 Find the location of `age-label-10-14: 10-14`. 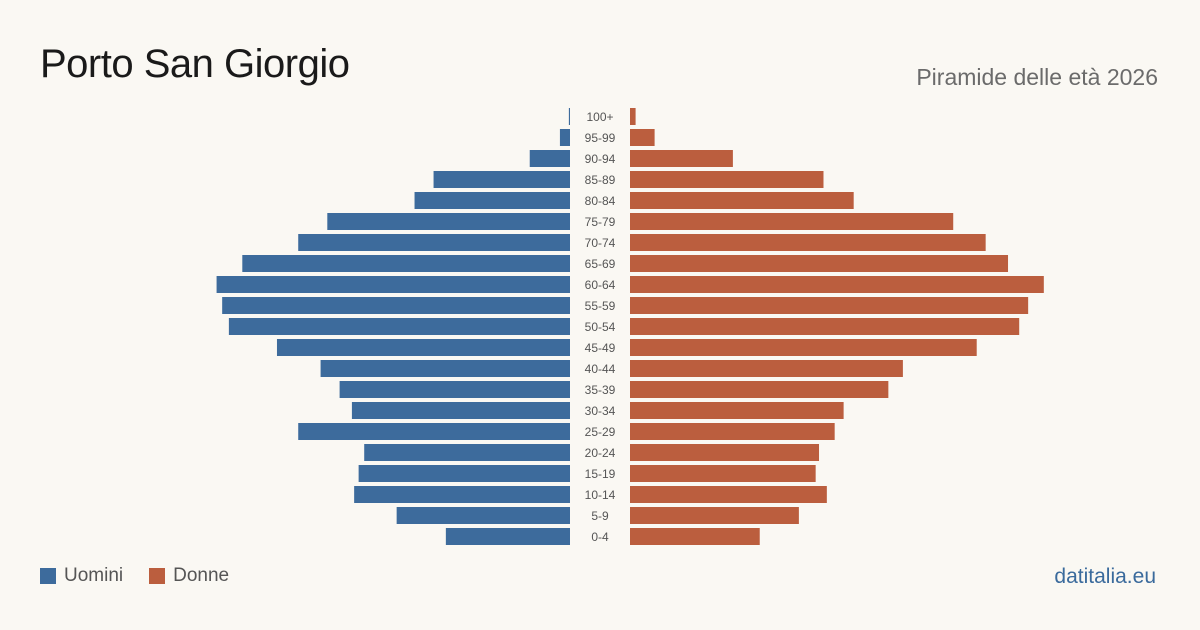

age-label-10-14: 10-14 is located at coordinates (600, 495).